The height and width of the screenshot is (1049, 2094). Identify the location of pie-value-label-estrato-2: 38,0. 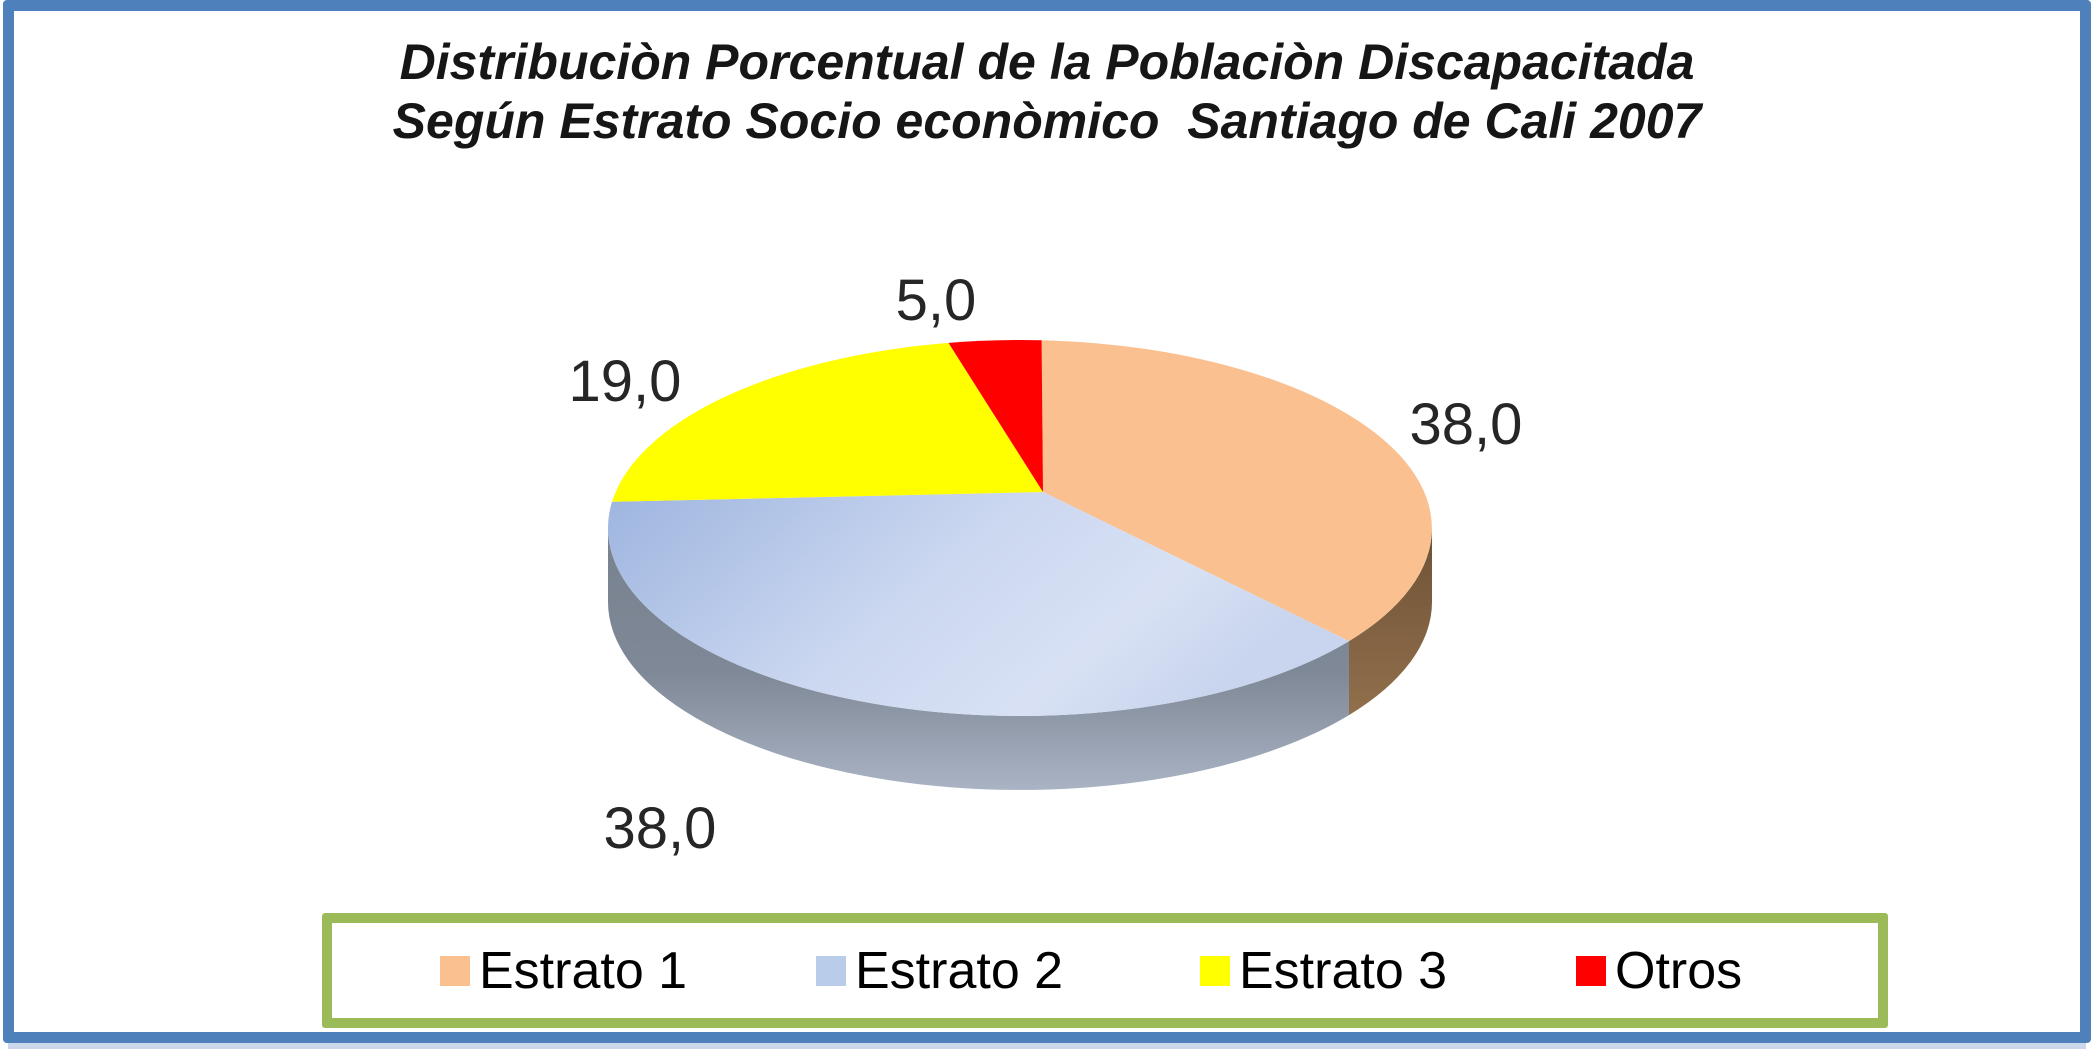
(660, 828).